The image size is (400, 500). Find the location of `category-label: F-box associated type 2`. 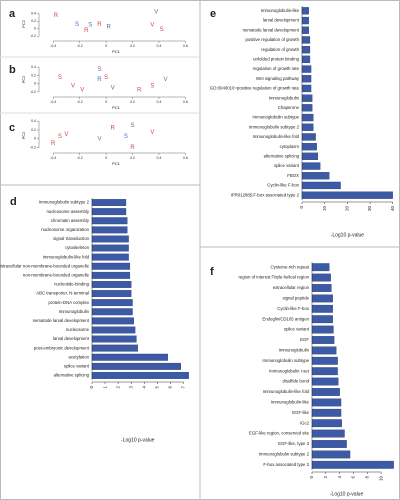

category-label: F-box associated type 2 is located at coordinates (286, 464).